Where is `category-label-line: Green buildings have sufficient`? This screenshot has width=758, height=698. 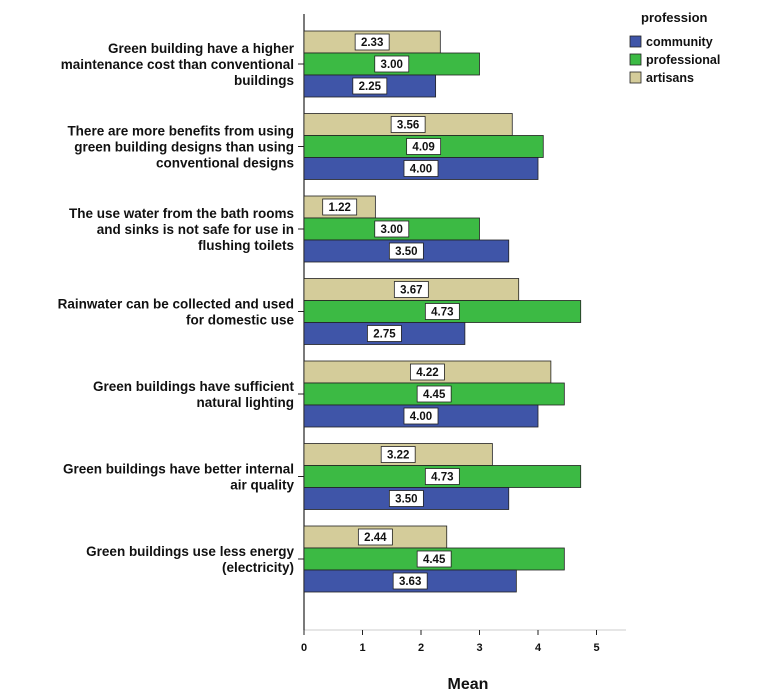
category-label-line: Green buildings have sufficient is located at coordinates (194, 386).